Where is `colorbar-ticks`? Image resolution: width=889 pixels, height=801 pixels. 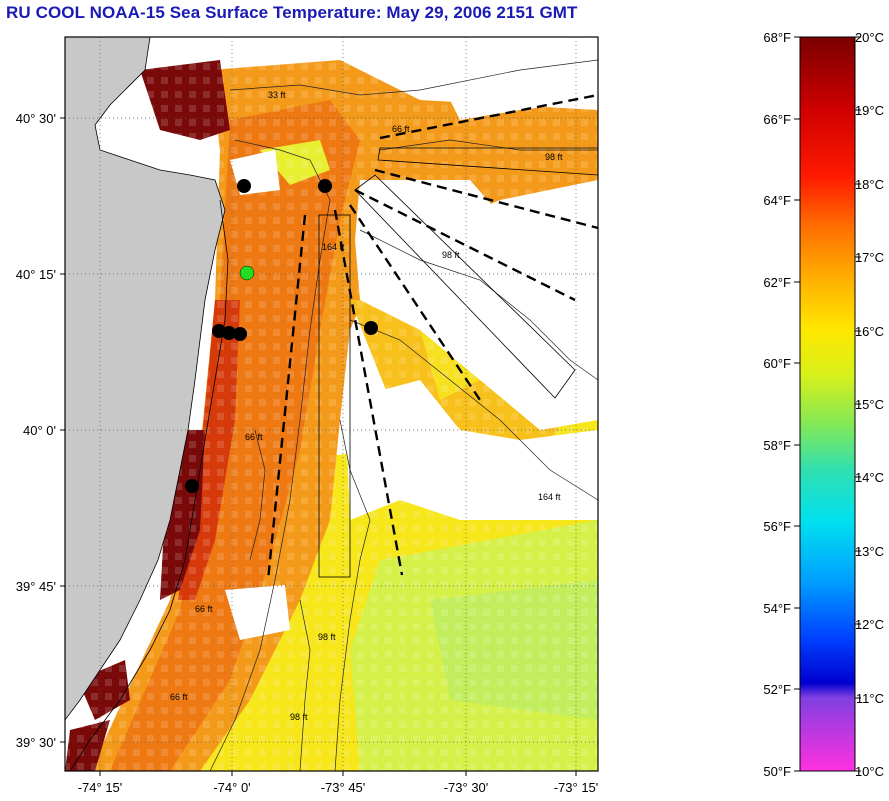
colorbar-ticks is located at coordinates (827, 404).